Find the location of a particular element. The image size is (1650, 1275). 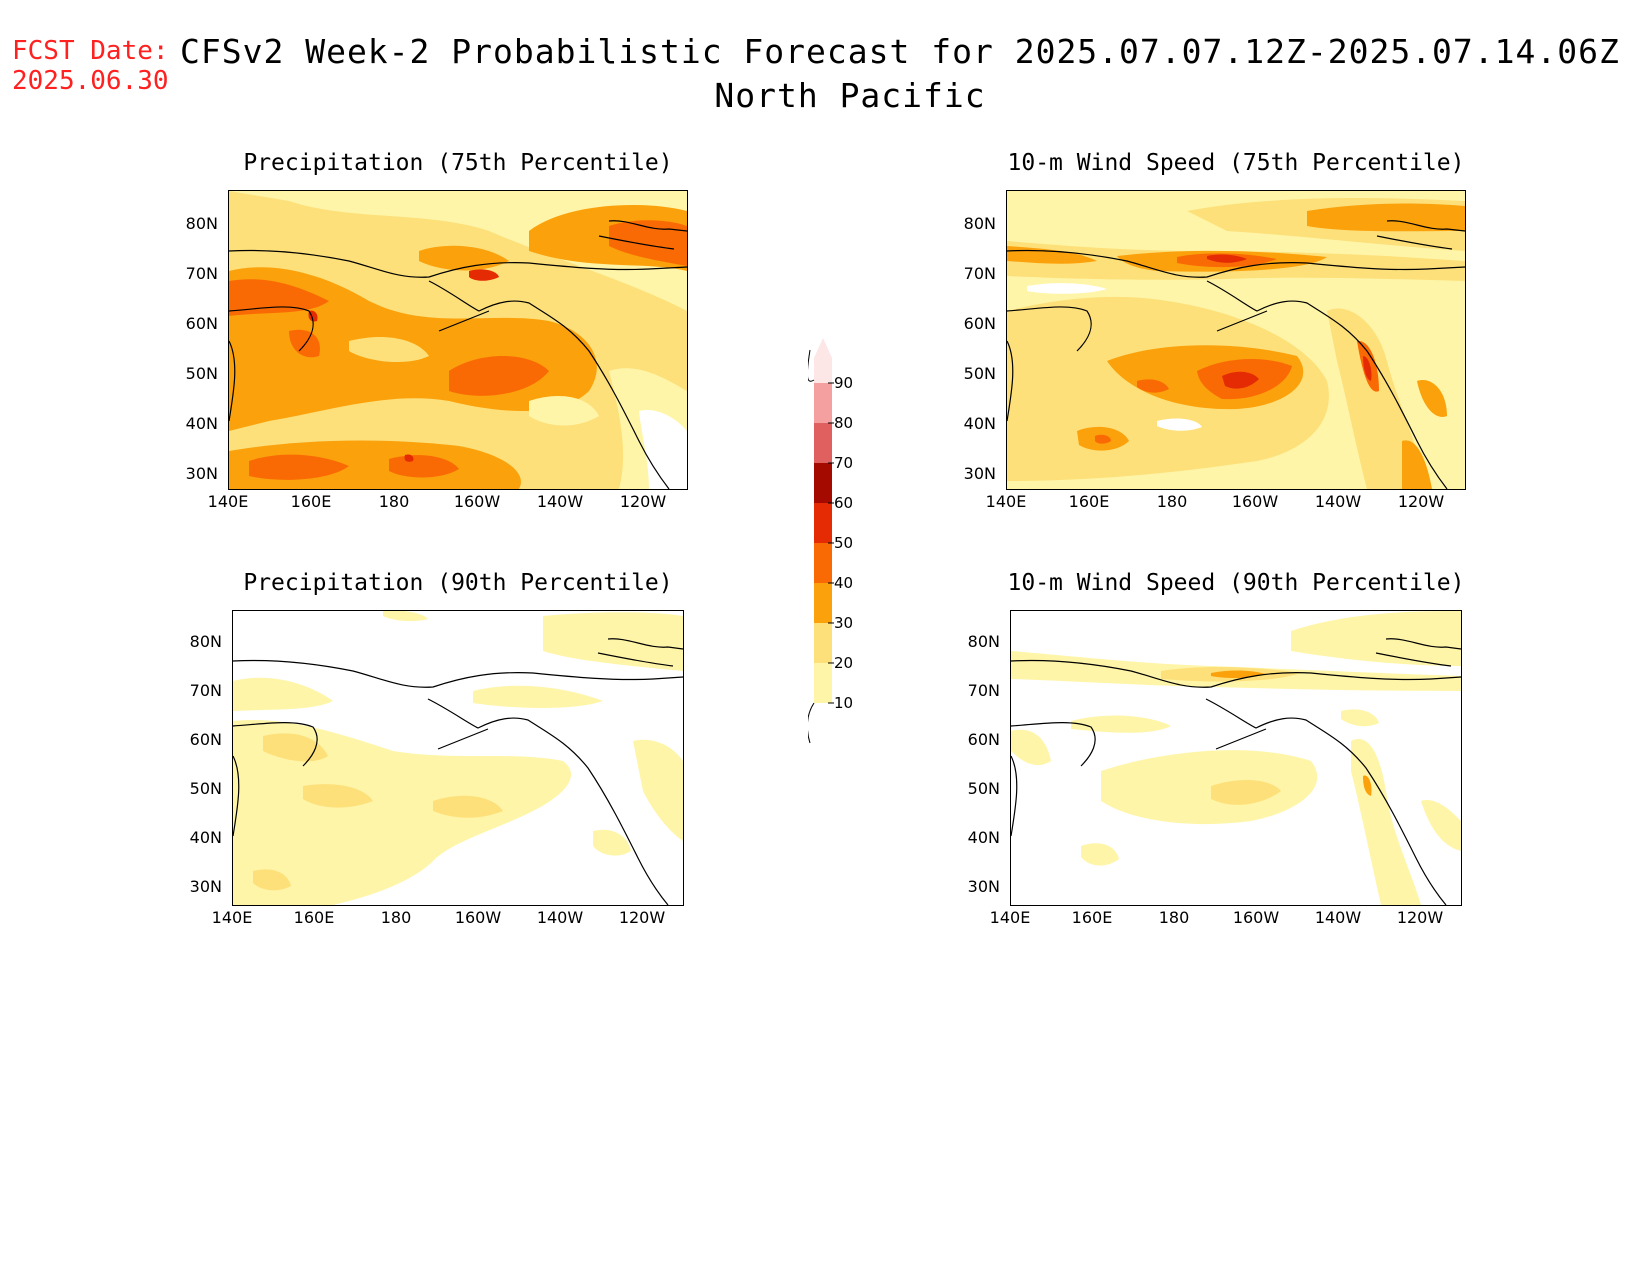

panel-precip-75: Precipitation (75th Percentile) is located at coordinates (428, 330).